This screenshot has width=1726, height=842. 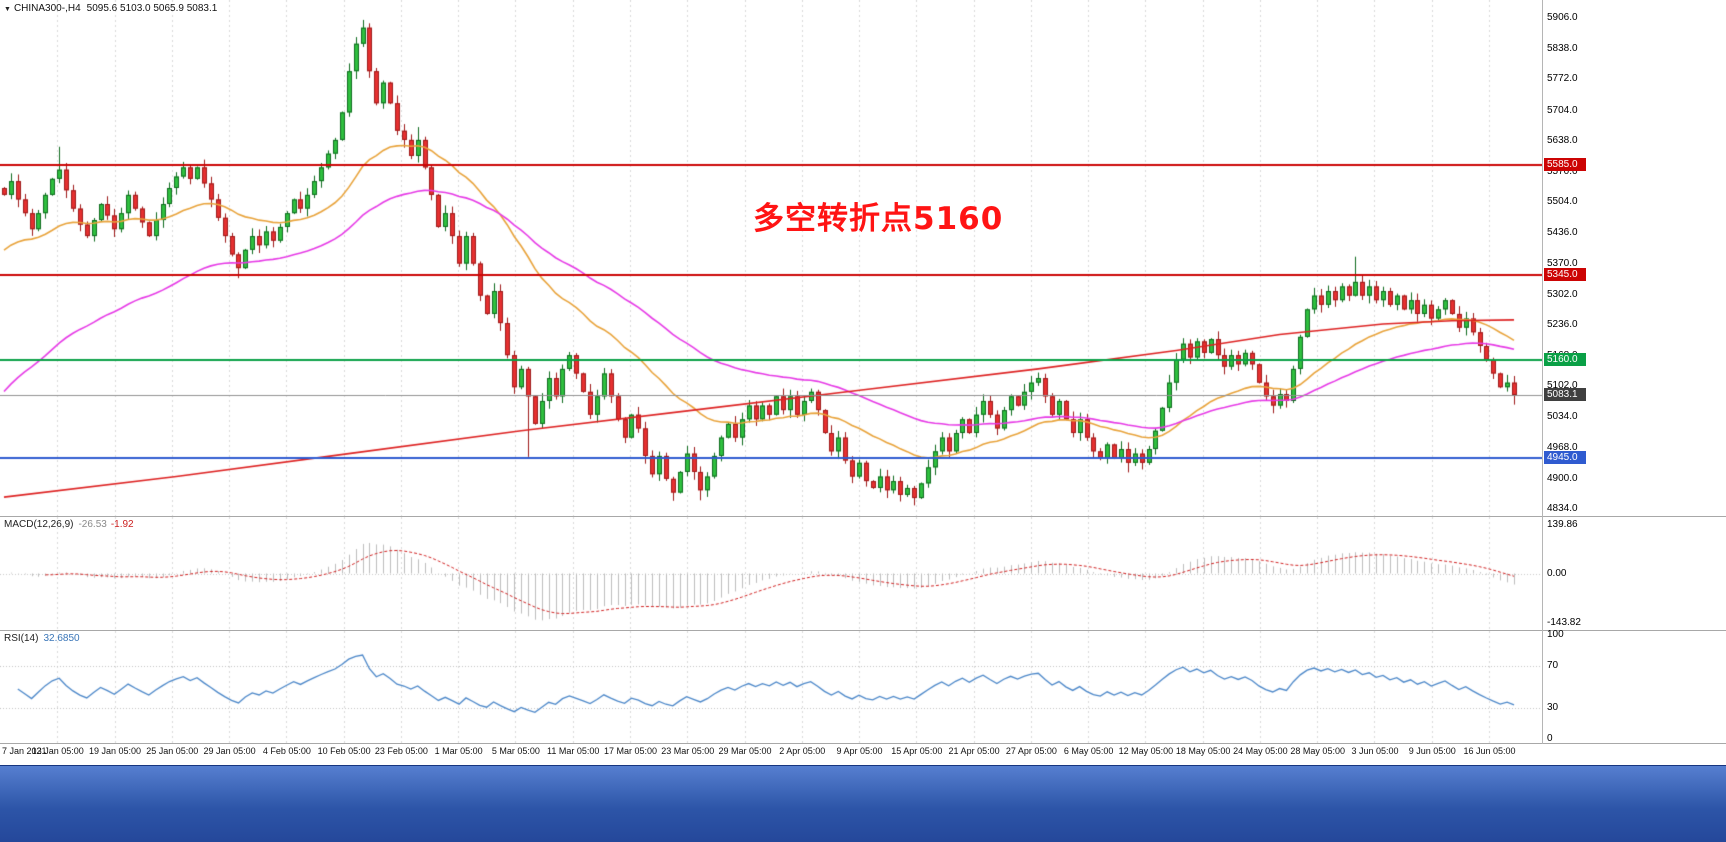 What do you see at coordinates (630, 751) in the screenshot?
I see `time-axis-label: 17 Mar 05:00` at bounding box center [630, 751].